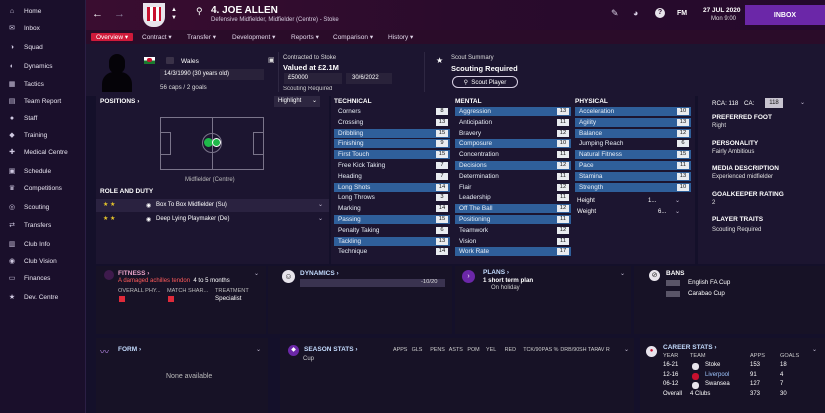 This screenshot has width=825, height=413. I want to click on sidebar-item-medical: ✚ Medical Centre, so click(43, 152).